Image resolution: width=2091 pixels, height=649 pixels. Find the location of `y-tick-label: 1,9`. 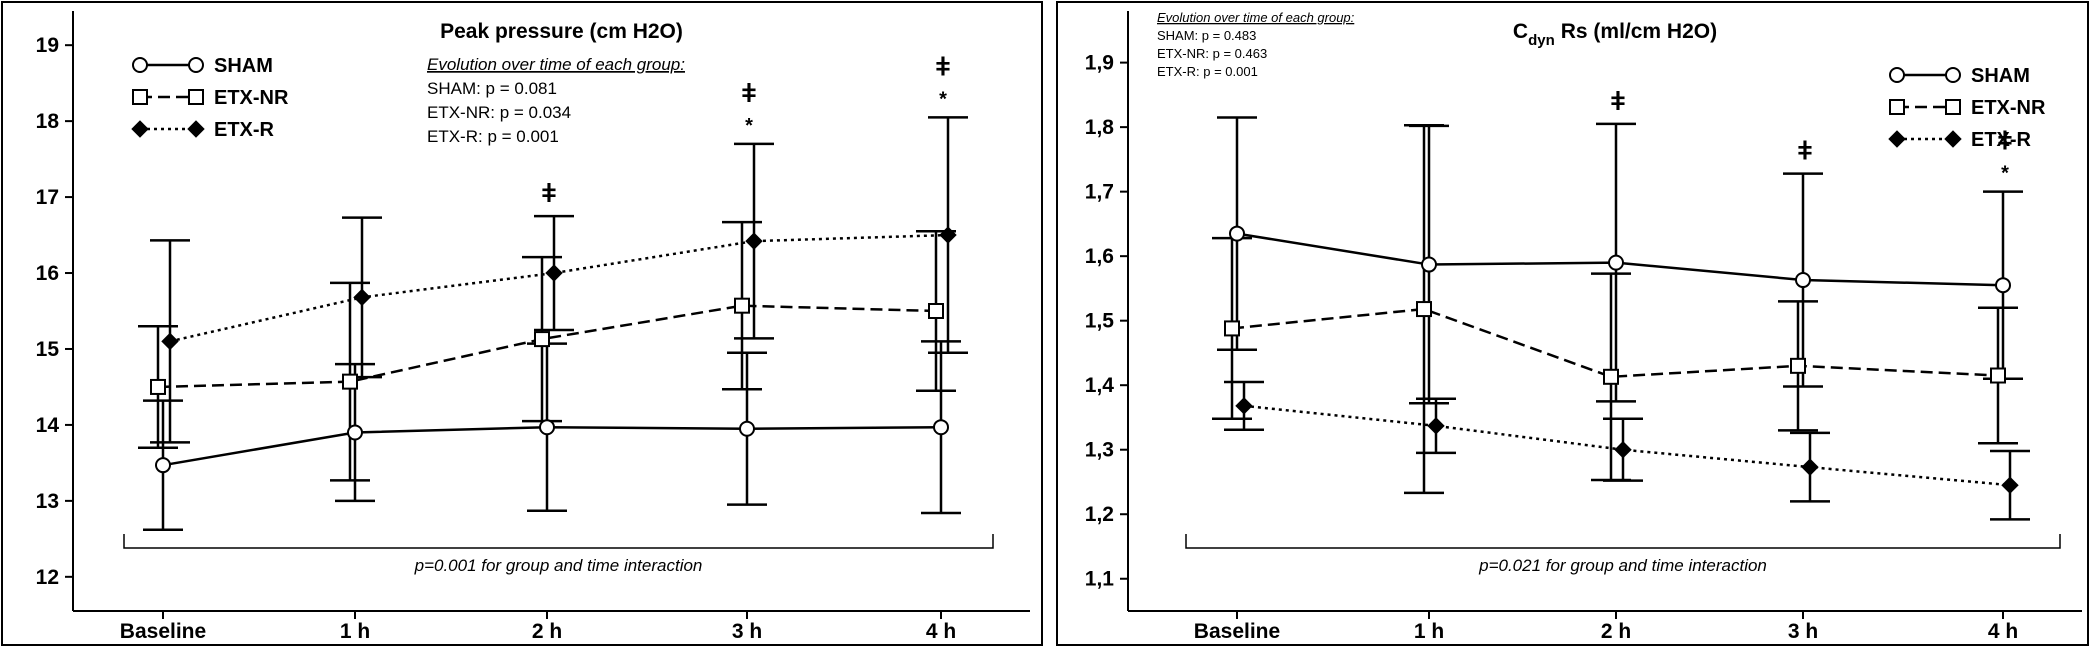

y-tick-label: 1,9 is located at coordinates (1099, 63).